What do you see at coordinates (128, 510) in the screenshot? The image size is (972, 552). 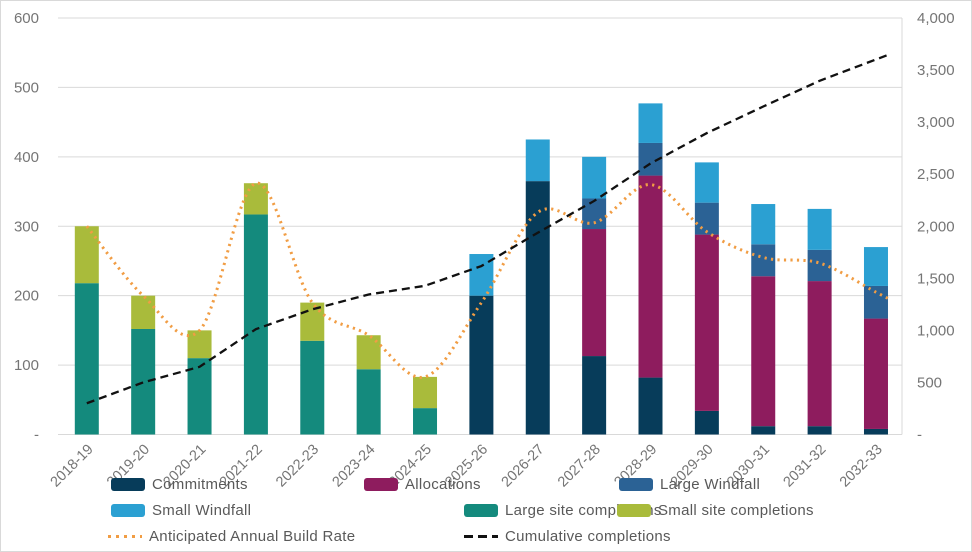 I see `small-windfall-swatch-icon` at bounding box center [128, 510].